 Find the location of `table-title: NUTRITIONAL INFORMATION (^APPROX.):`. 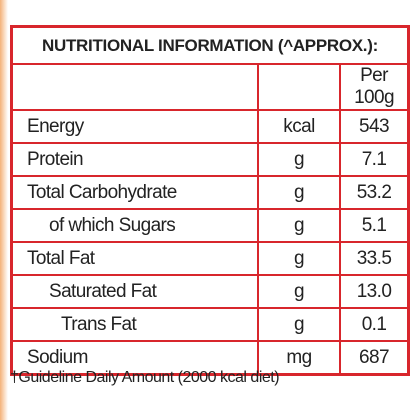

table-title: NUTRITIONAL INFORMATION (^APPROX.): is located at coordinates (210, 45).